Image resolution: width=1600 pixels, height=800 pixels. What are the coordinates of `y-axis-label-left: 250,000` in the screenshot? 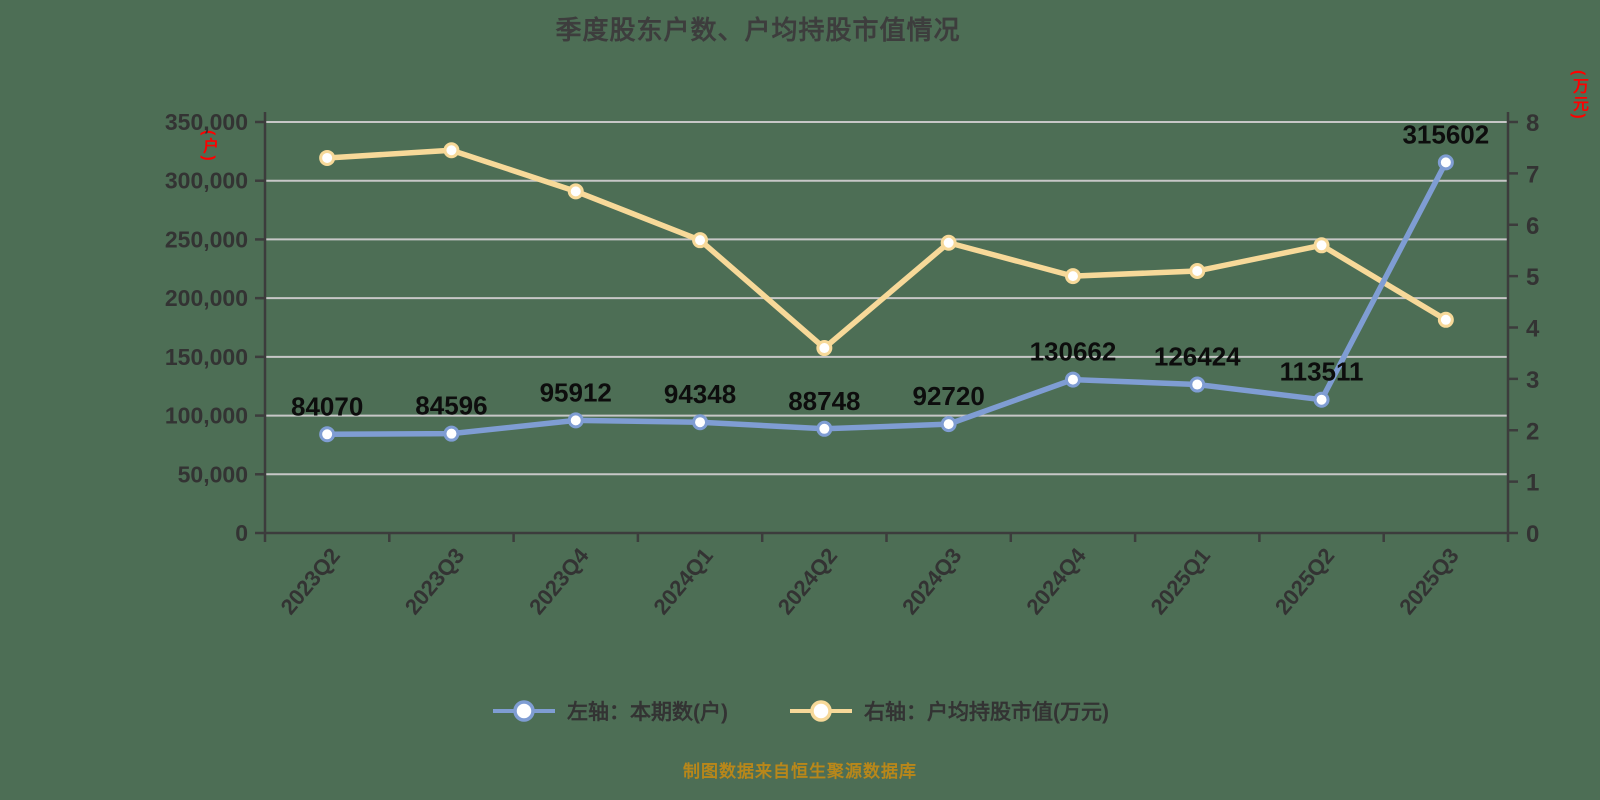 It's located at (206, 239).